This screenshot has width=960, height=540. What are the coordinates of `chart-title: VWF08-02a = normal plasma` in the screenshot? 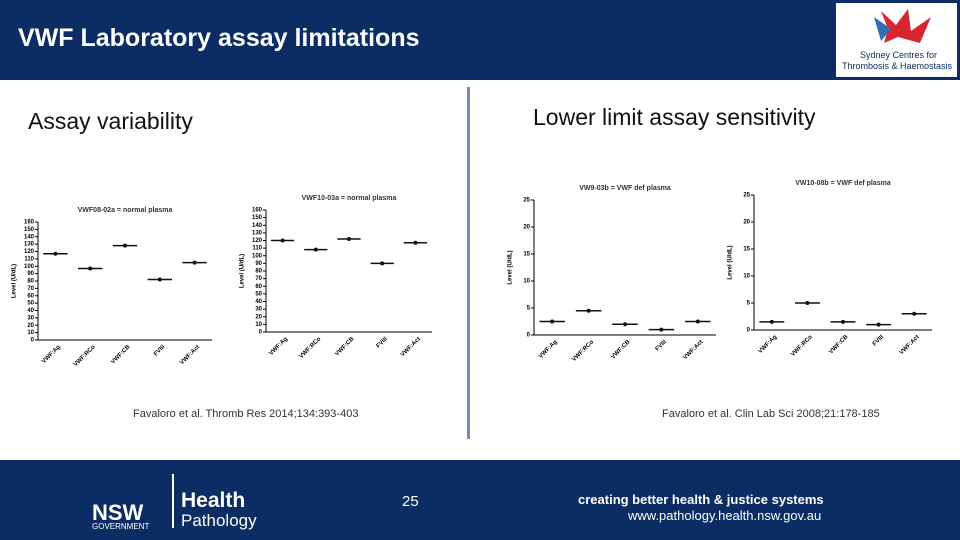 It's located at (125, 210).